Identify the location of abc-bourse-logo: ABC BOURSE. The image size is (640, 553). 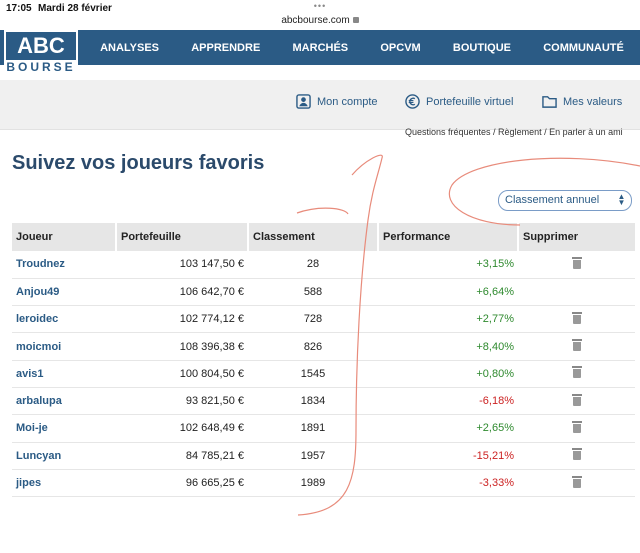
(41, 53).